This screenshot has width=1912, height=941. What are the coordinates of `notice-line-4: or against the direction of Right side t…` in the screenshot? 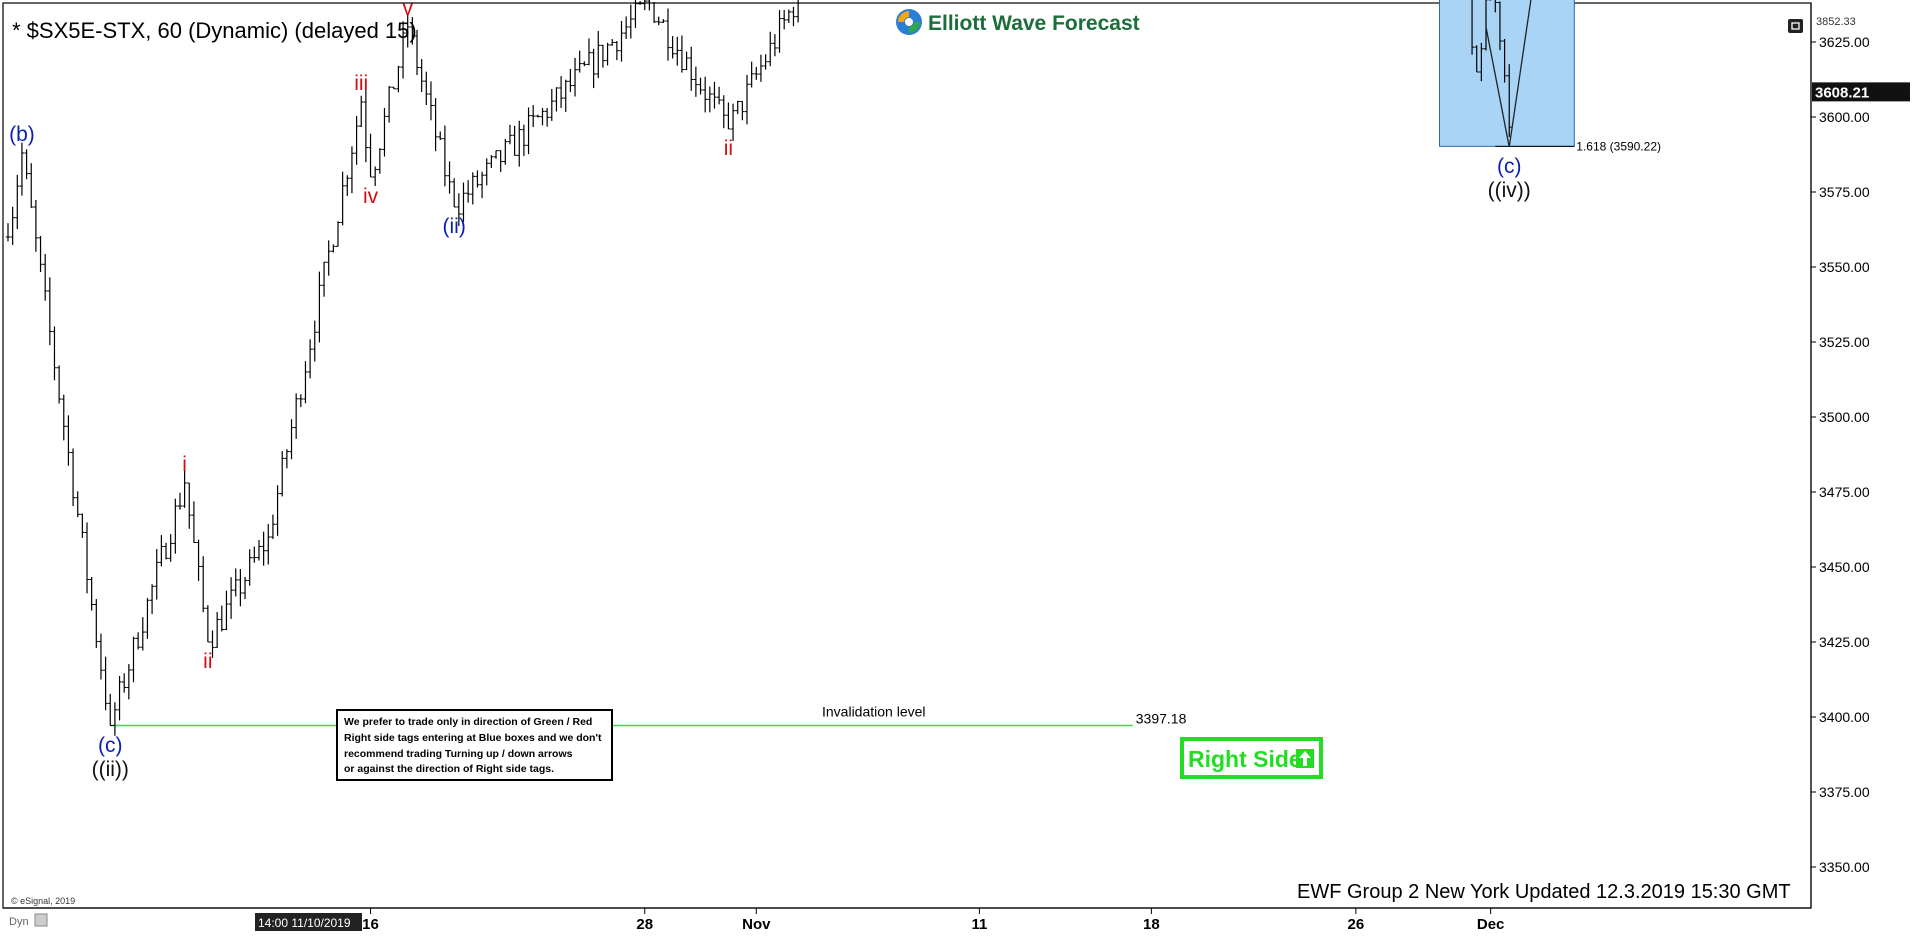 It's located at (449, 769).